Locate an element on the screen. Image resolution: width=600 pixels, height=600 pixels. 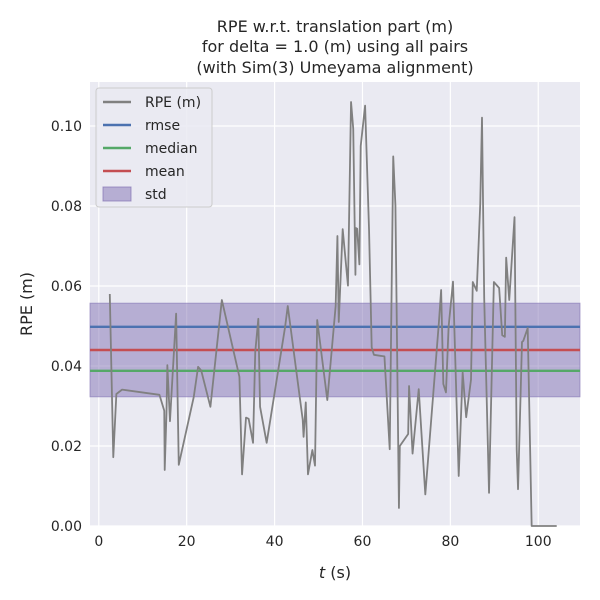
legend-box is located at coordinates (154, 147).